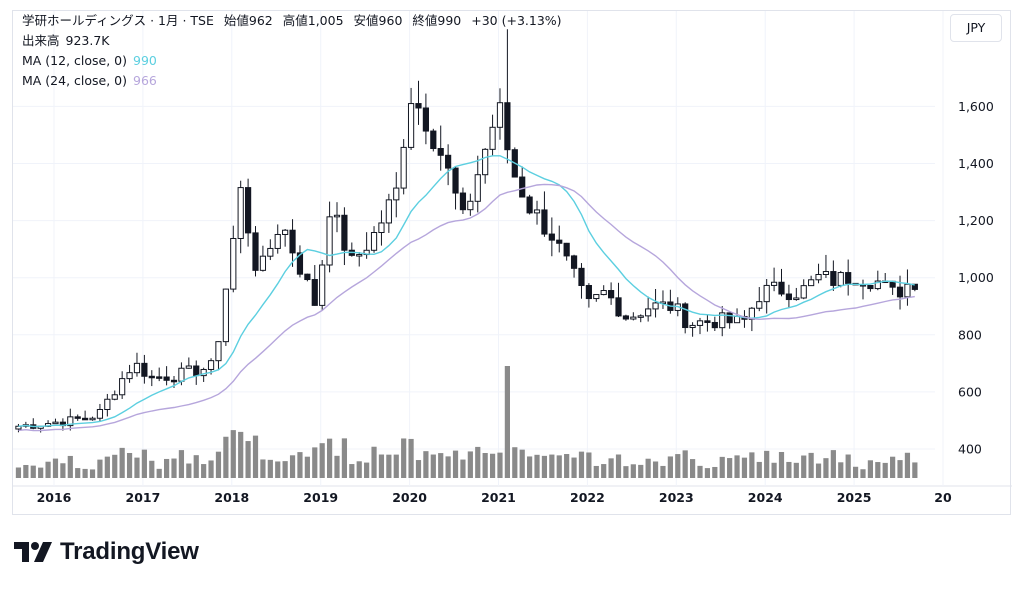  Describe the element at coordinates (106, 552) in the screenshot. I see `tradingview-logo: TradingView` at that location.